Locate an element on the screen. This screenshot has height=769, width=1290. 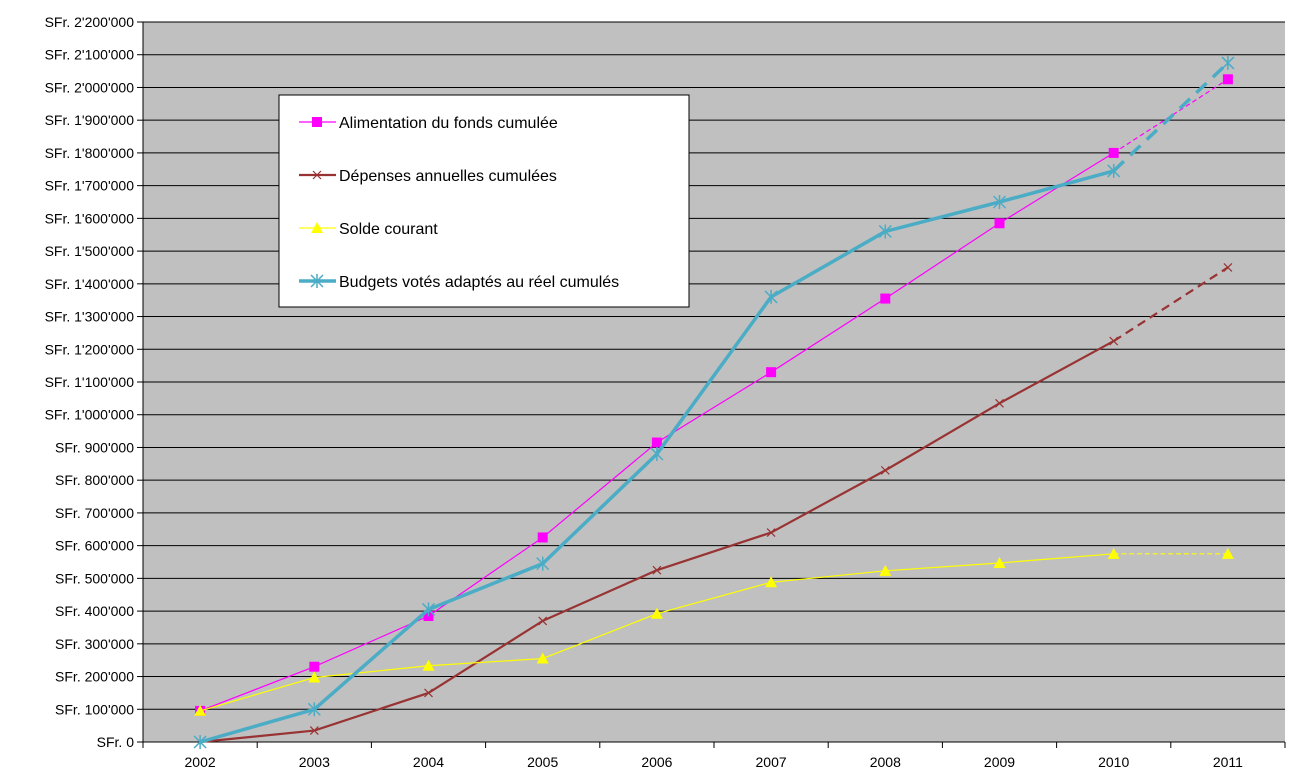
y-tick-label: SFr. 1'900'000 is located at coordinates (90, 120).